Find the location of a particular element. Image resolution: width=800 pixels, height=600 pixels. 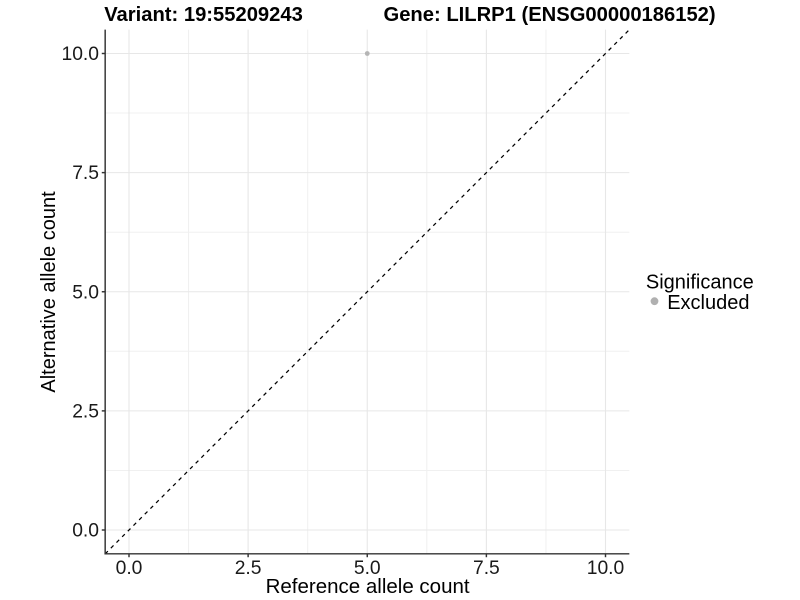

svg-text: Gene: LILRP1 (ENSG00000186152) is located at coordinates (550, 15).